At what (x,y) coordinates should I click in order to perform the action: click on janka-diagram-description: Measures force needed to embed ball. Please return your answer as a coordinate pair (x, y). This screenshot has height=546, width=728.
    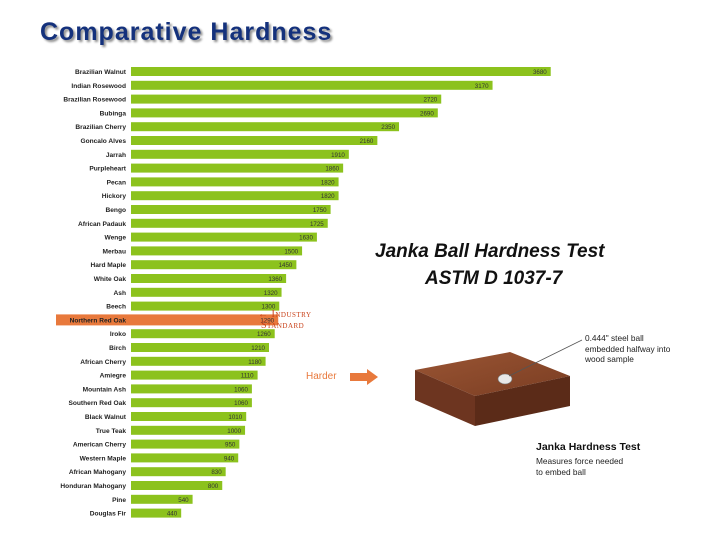
    Looking at the image, I should click on (611, 466).